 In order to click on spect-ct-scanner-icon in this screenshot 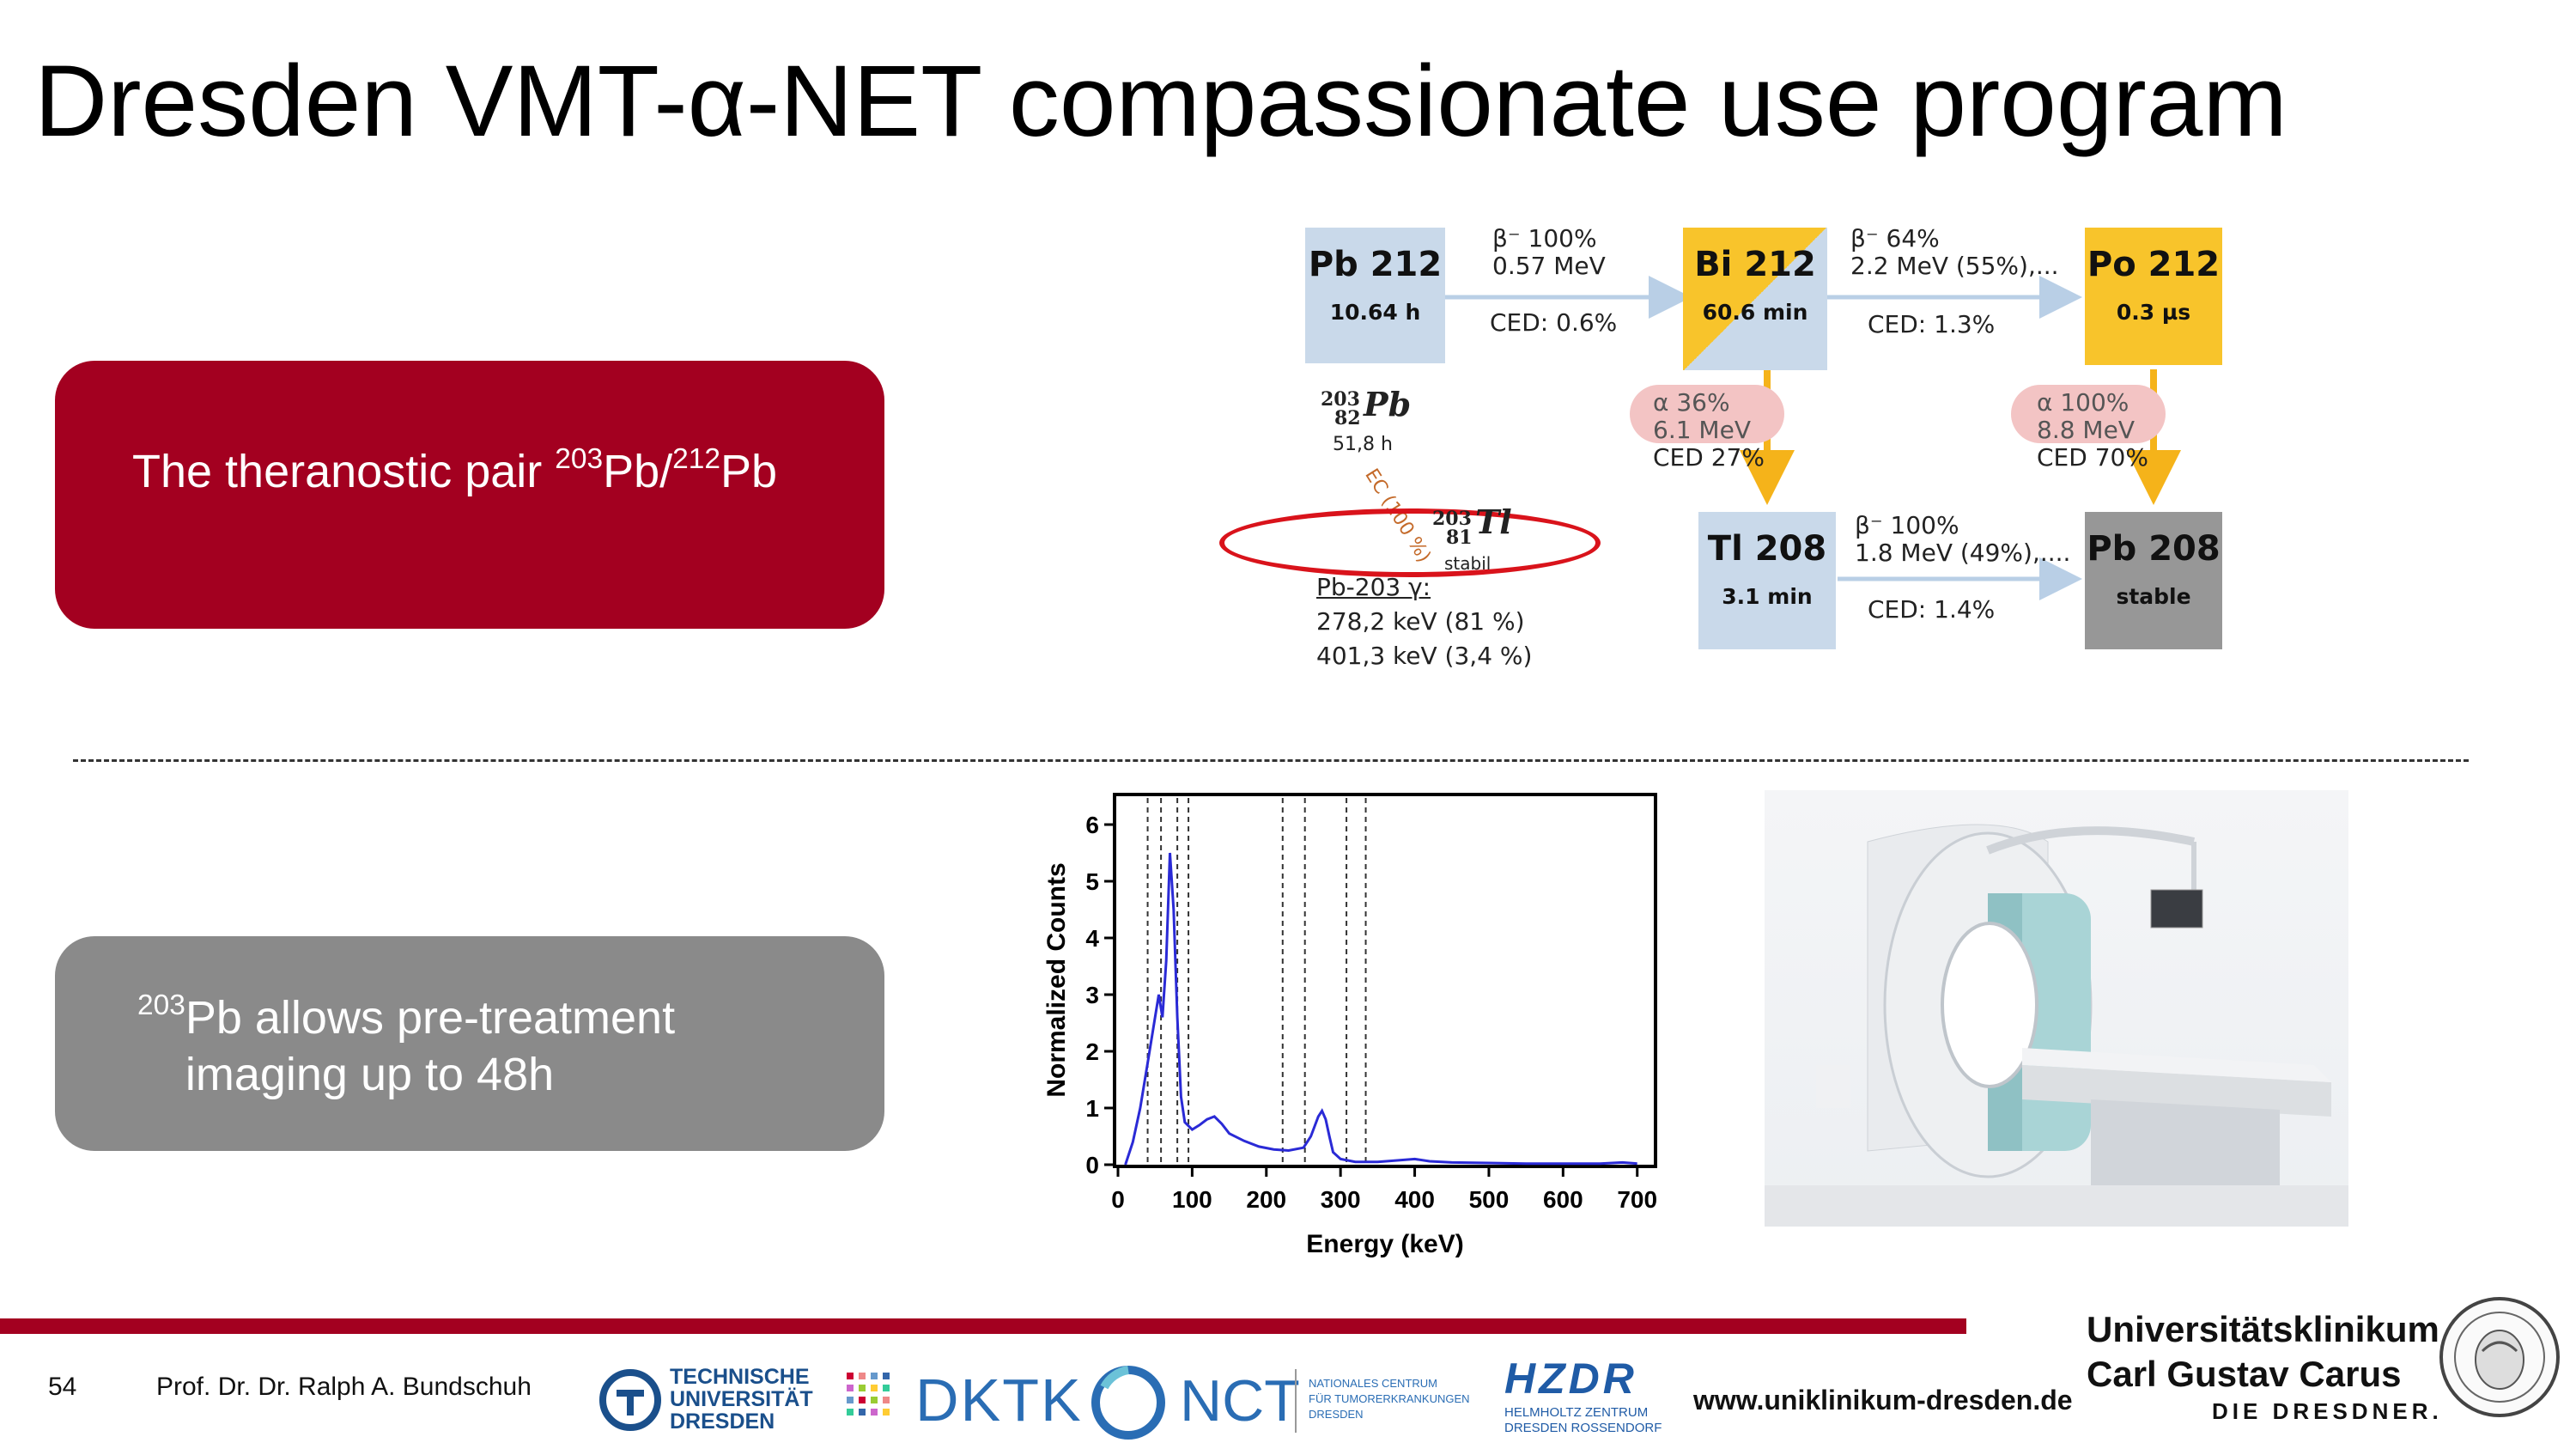, I will do `click(2056, 1025)`.